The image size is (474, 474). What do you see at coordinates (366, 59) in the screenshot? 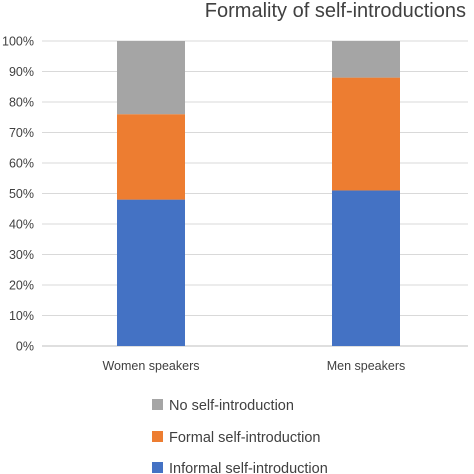
I see `bar-segment-no-self-introduction-men-speakers` at bounding box center [366, 59].